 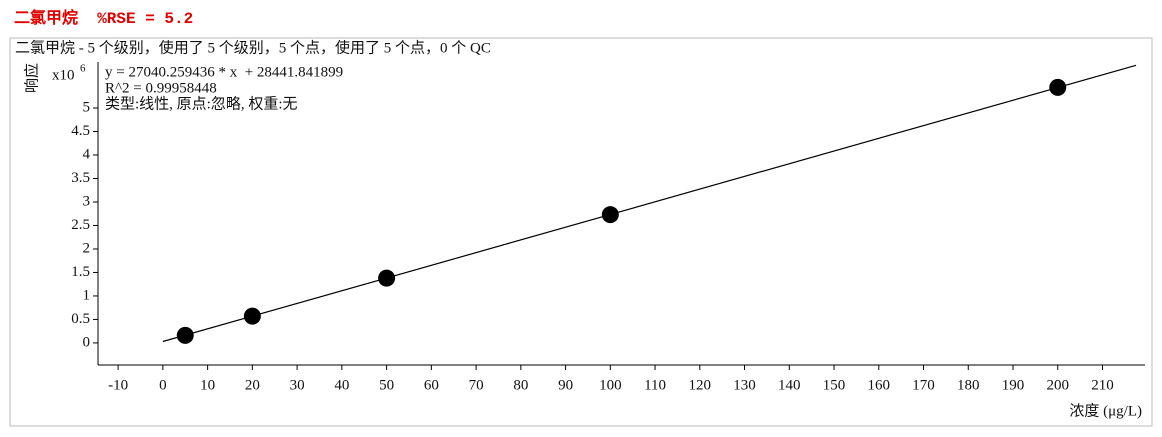 What do you see at coordinates (565, 385) in the screenshot?
I see `x-tick-label: 90` at bounding box center [565, 385].